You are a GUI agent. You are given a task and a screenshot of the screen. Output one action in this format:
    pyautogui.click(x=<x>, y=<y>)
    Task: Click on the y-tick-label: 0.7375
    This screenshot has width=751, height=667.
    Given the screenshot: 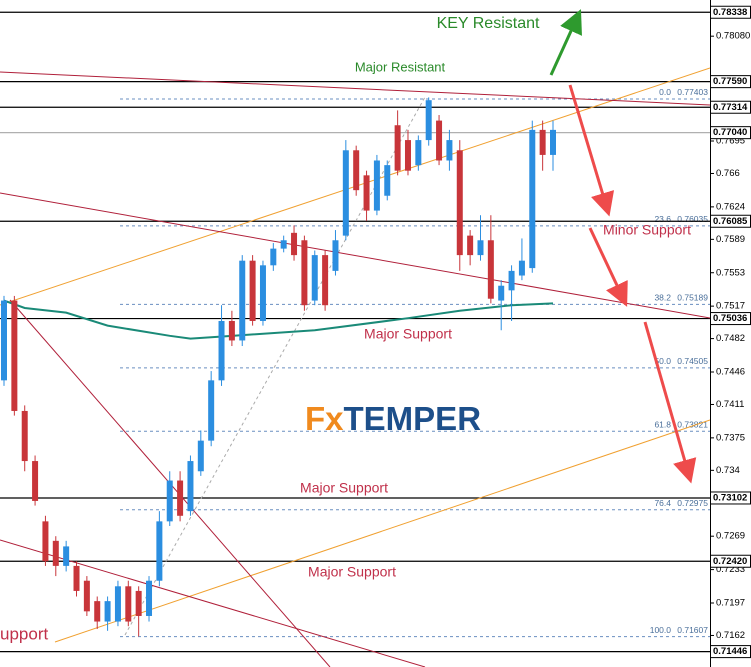 What is the action you would take?
    pyautogui.click(x=730, y=437)
    